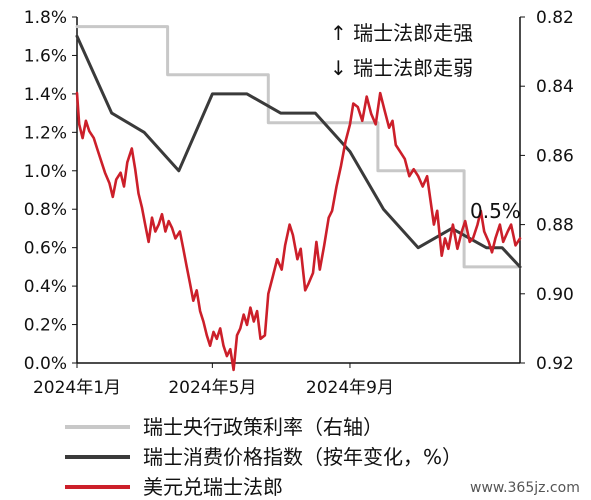 The image size is (591, 500). Describe the element at coordinates (547, 191) in the screenshot. I see `right-axis-tick-labels: 0.82 0.84 0.86 0.88 0.90 0.92` at that location.